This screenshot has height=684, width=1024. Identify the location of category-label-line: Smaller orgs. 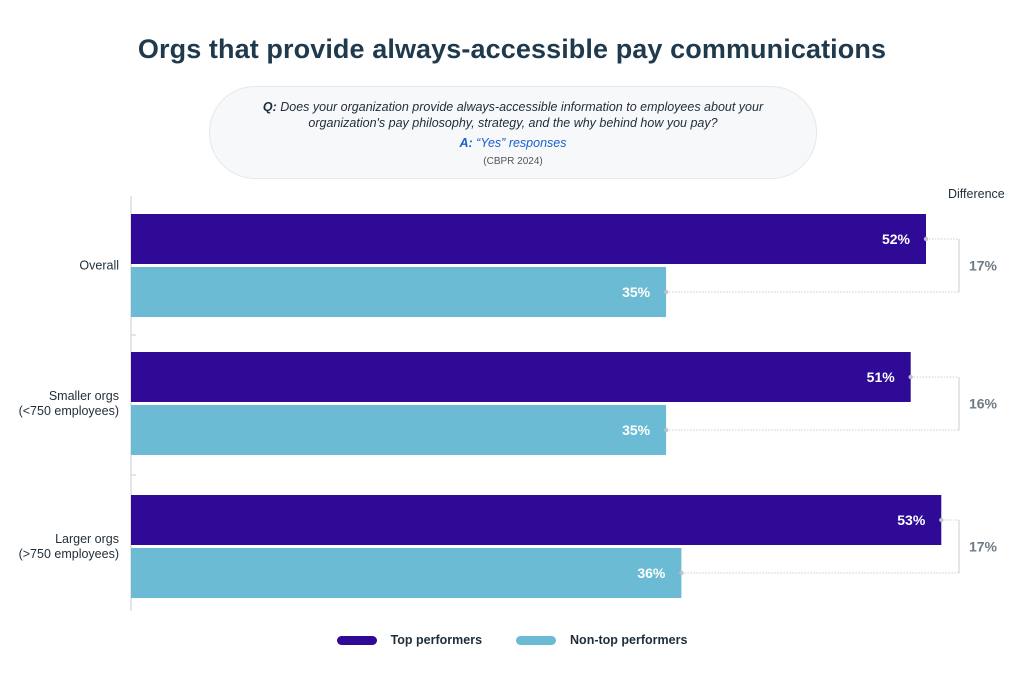
(84, 396).